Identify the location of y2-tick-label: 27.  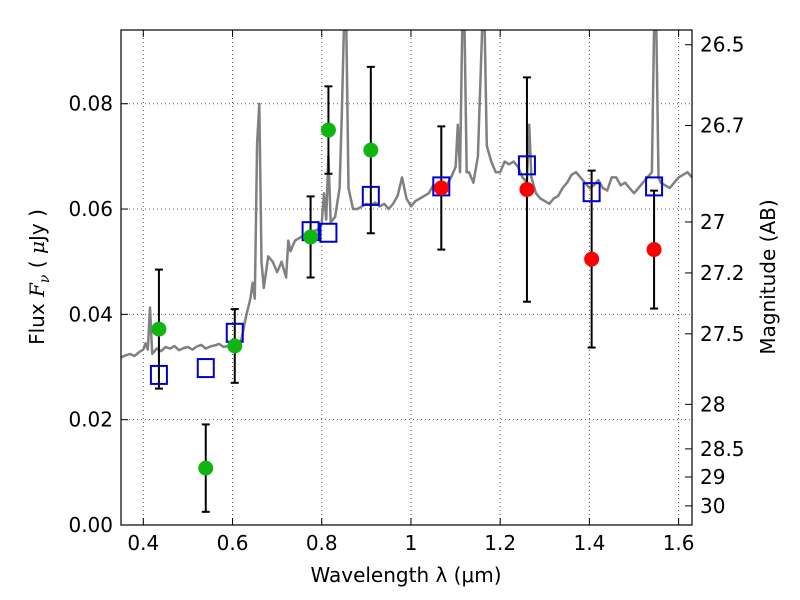
(712, 222).